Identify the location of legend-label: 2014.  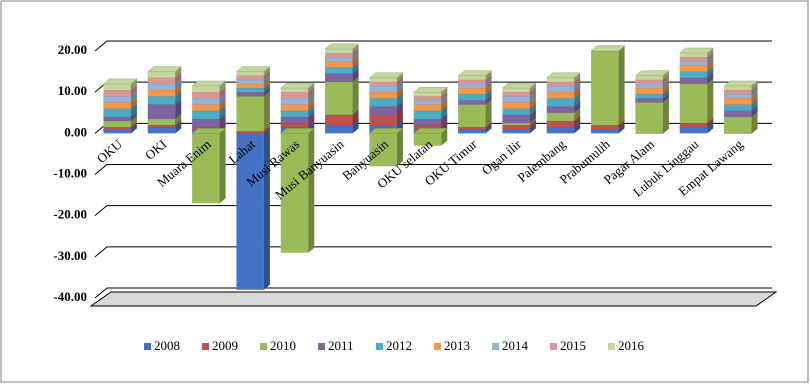
(515, 345).